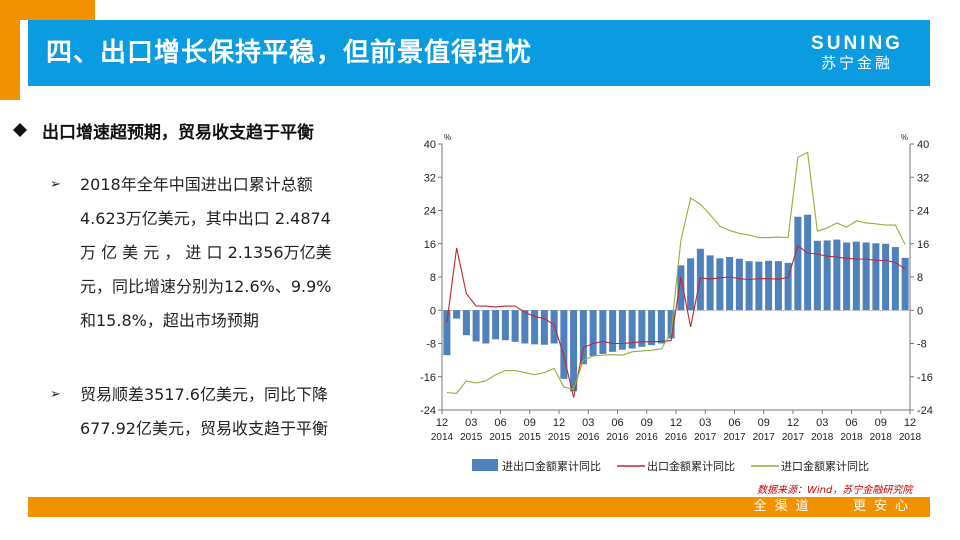 The height and width of the screenshot is (540, 960). Describe the element at coordinates (922, 345) in the screenshot. I see `y-tick-label-right: -8` at that location.